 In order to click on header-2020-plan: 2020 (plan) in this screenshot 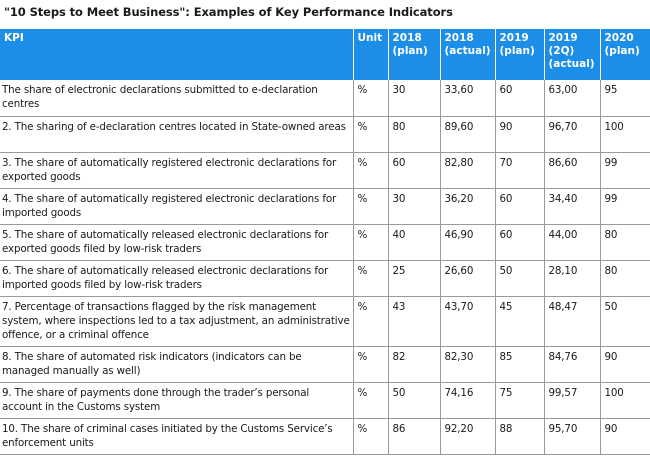, I will do `click(625, 54)`.